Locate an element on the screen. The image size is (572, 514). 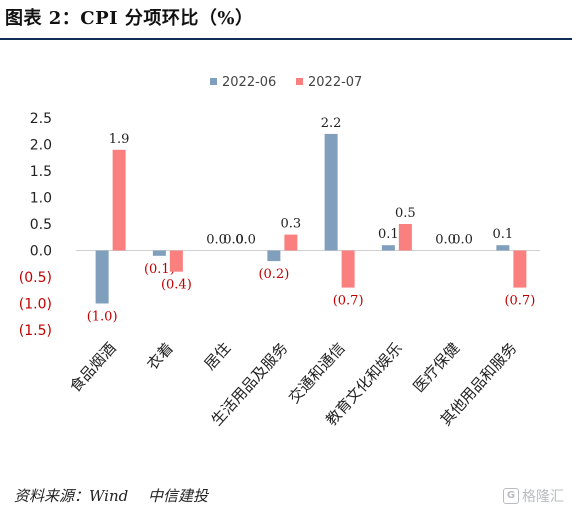
data-label: 1.9 is located at coordinates (119, 139).